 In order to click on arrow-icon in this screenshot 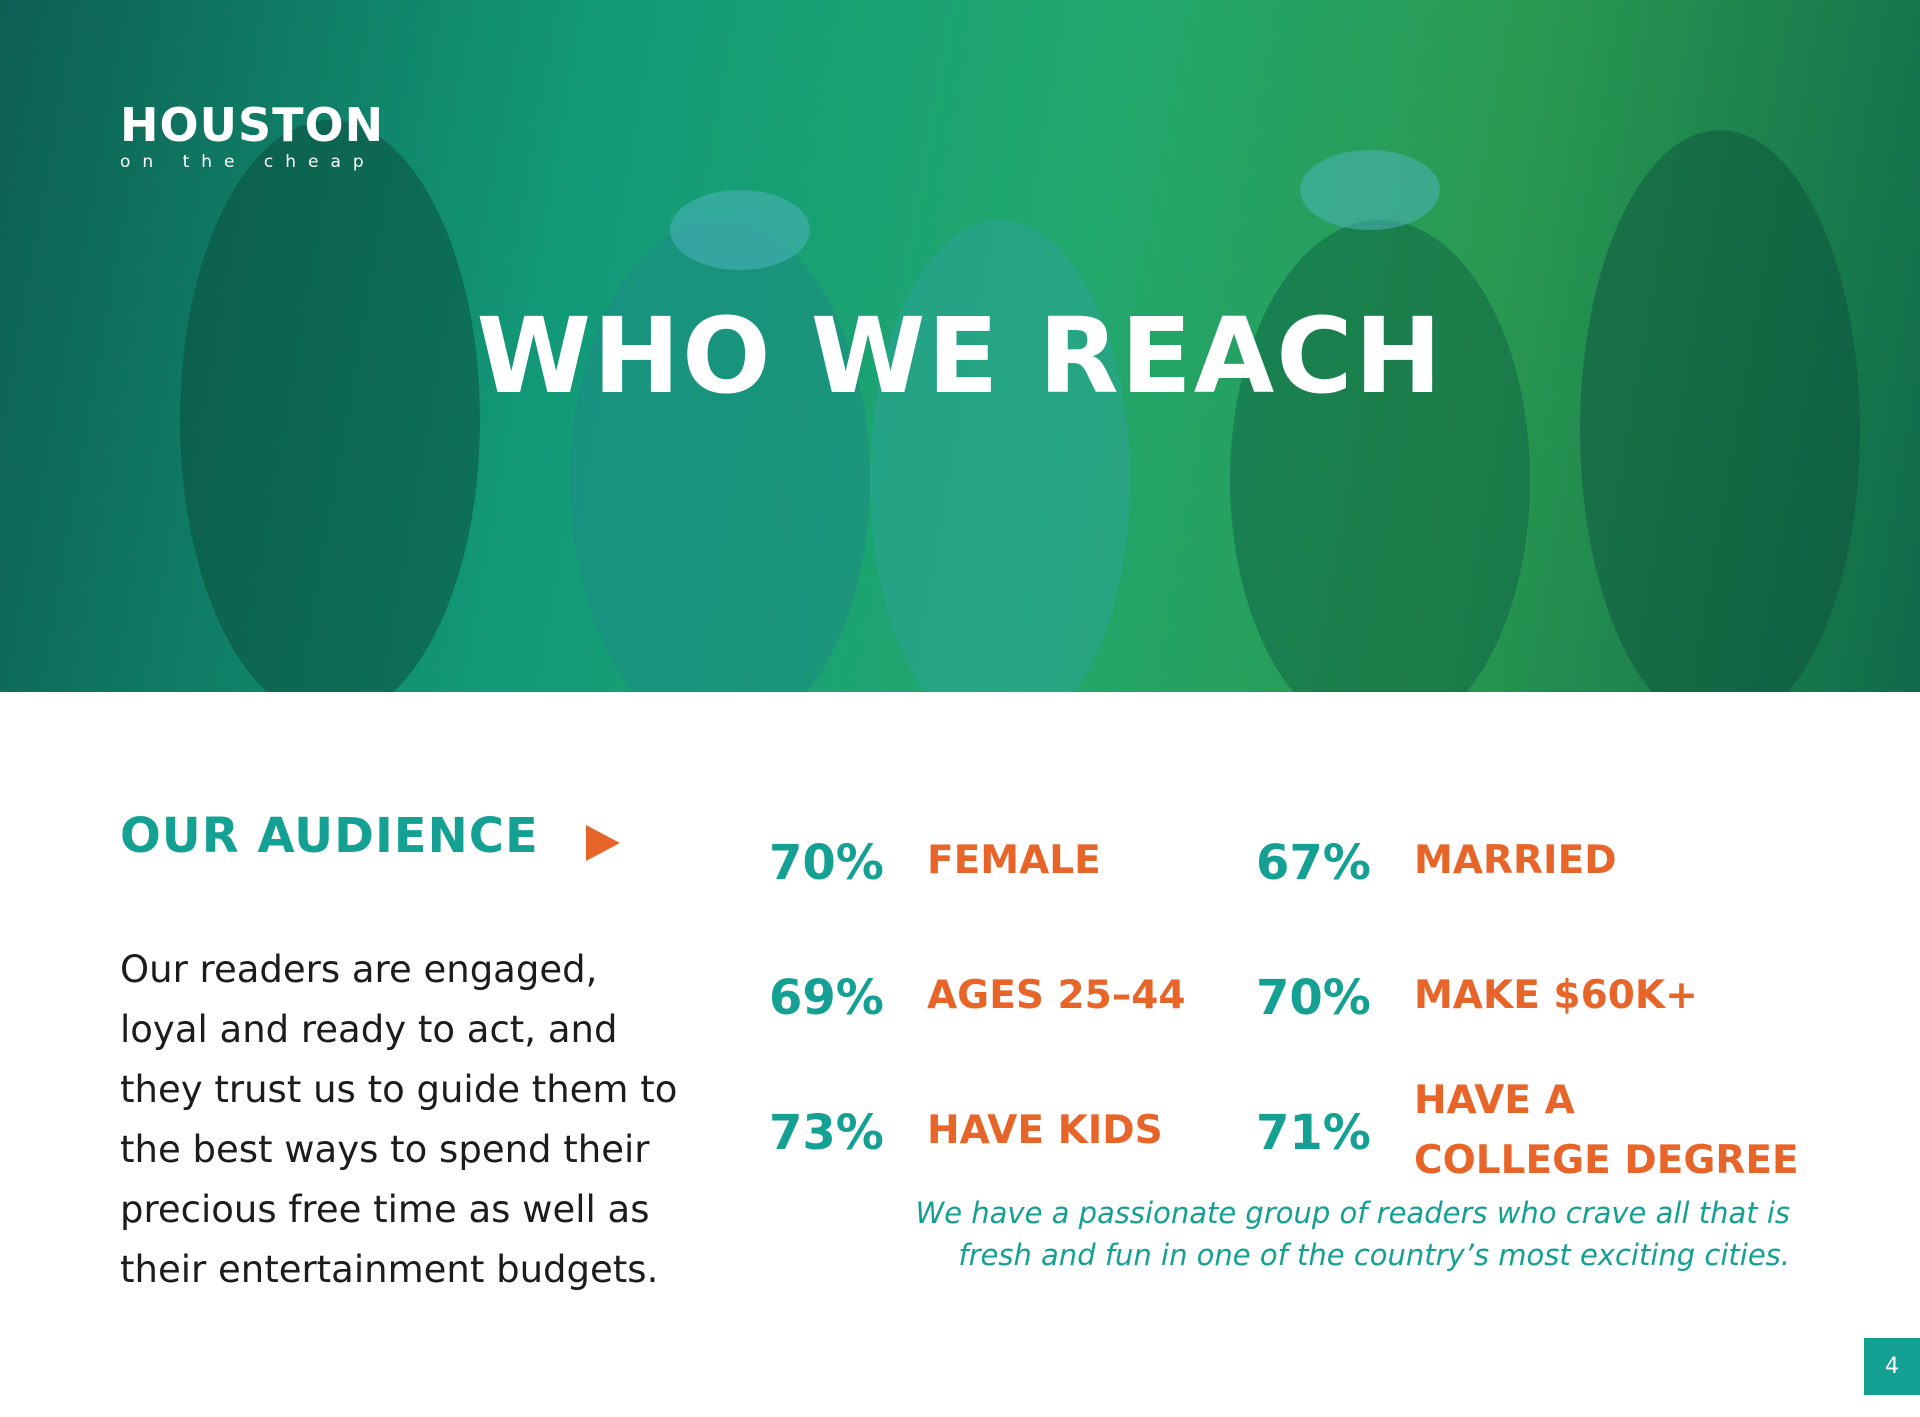, I will do `click(603, 843)`.